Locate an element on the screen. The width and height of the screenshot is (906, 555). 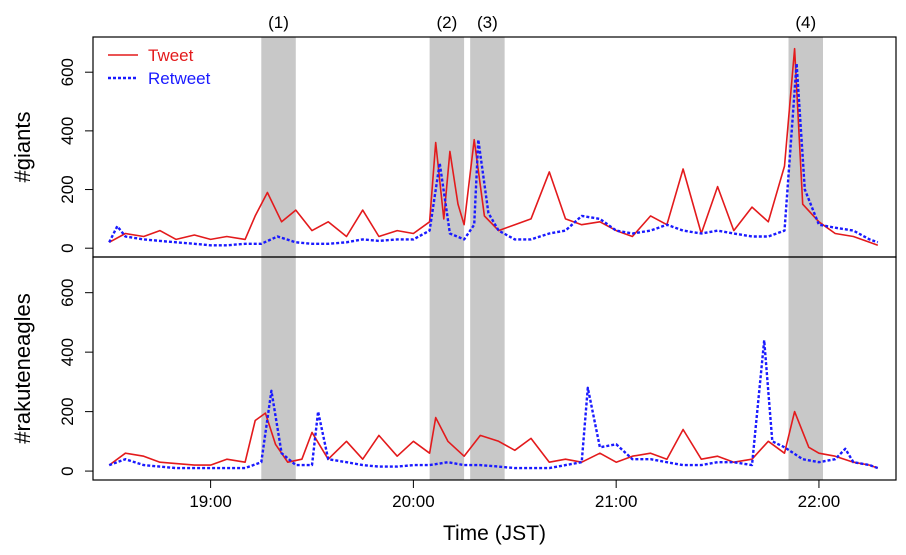
tweet-series-line is located at coordinates (493, 439).